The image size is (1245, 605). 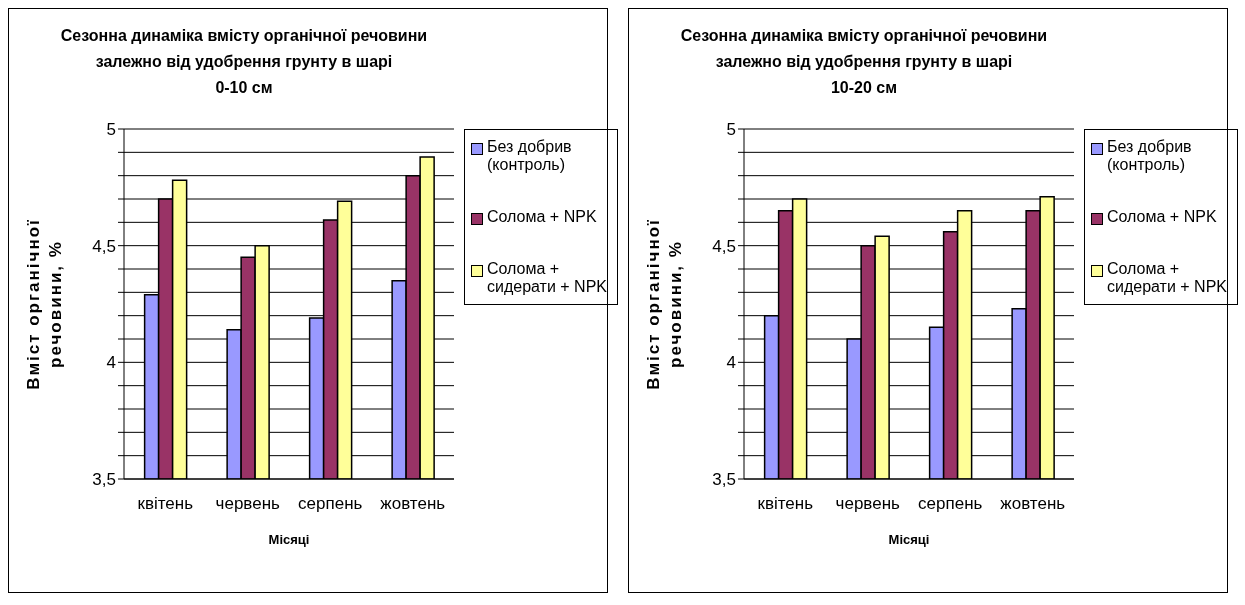 I want to click on chart-title: Сезонна динаміка вмісту органічної речовини залежно від удобрення грунту в шарі 0-10 см, so click(x=244, y=62).